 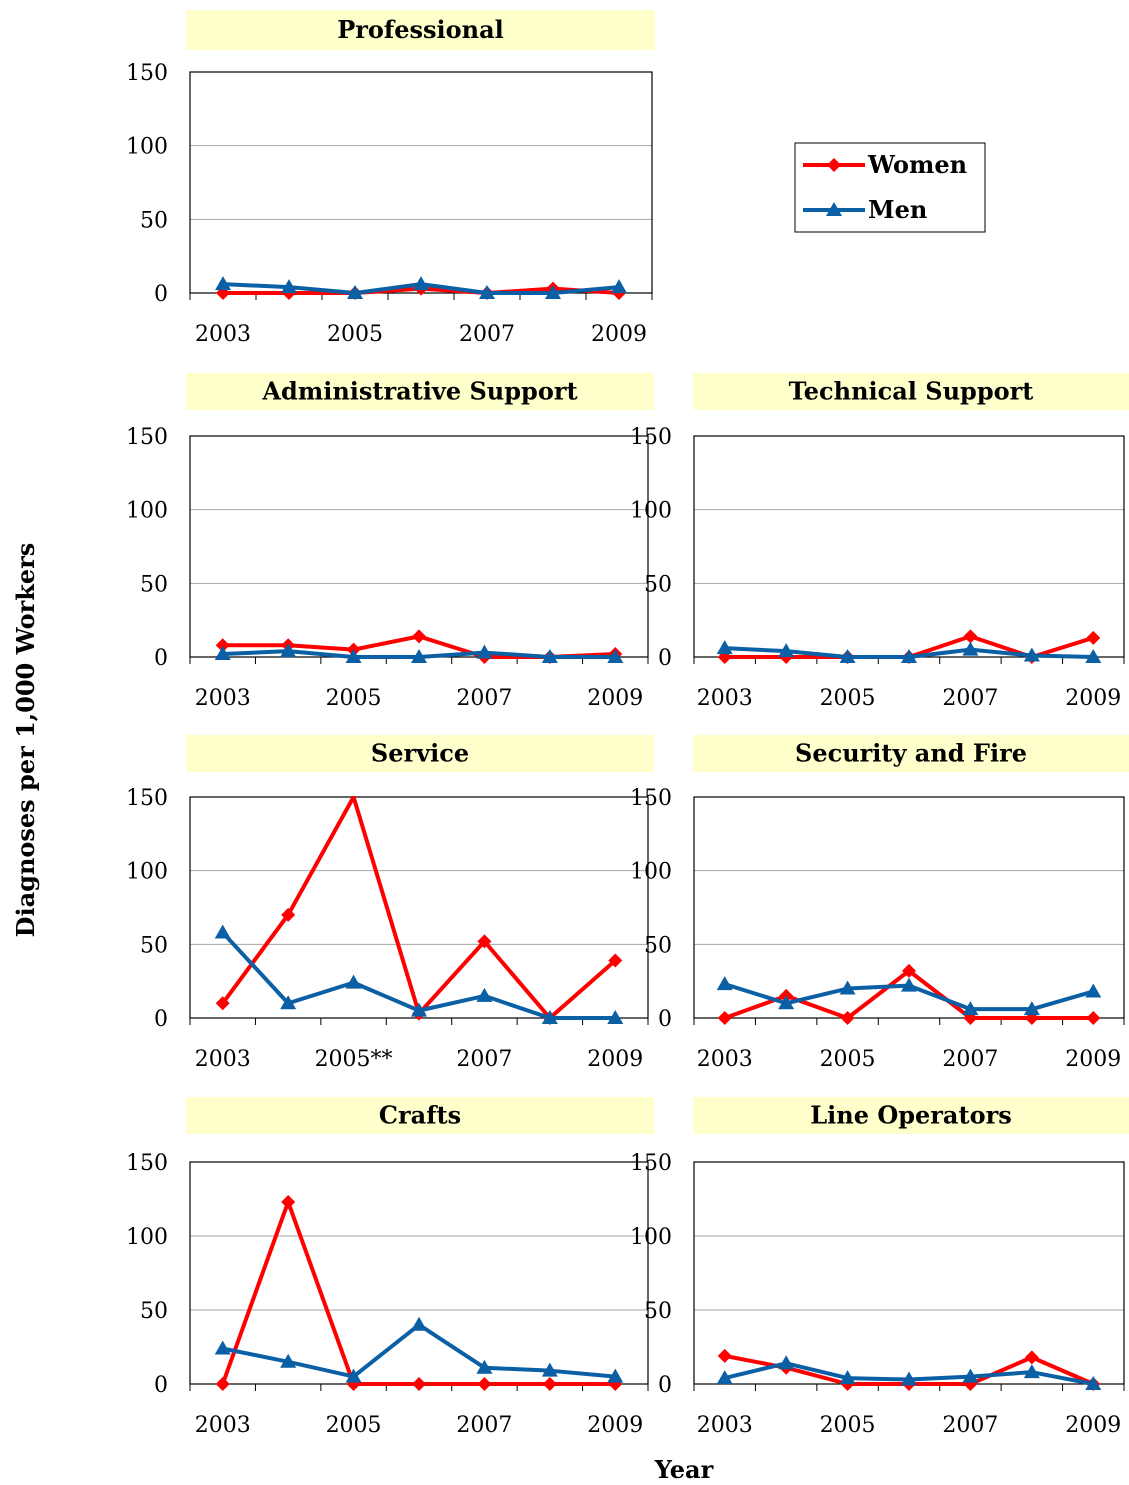 I want to click on panel-title: Service, so click(x=420, y=753).